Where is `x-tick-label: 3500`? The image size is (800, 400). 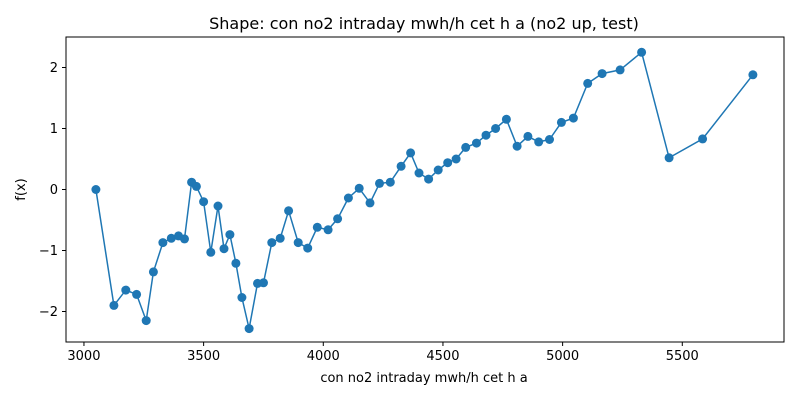 x-tick-label: 3500 is located at coordinates (203, 356).